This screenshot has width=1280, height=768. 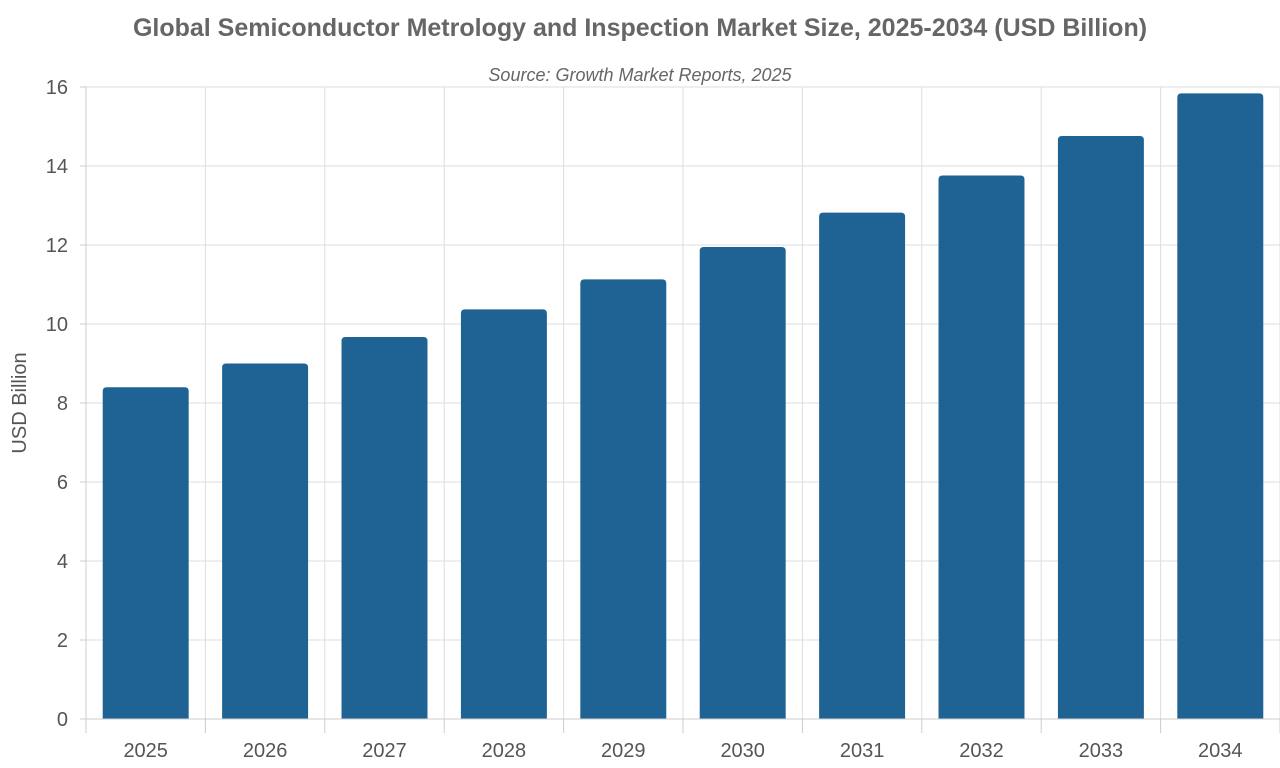 What do you see at coordinates (742, 751) in the screenshot?
I see `x-tick-label: 2030` at bounding box center [742, 751].